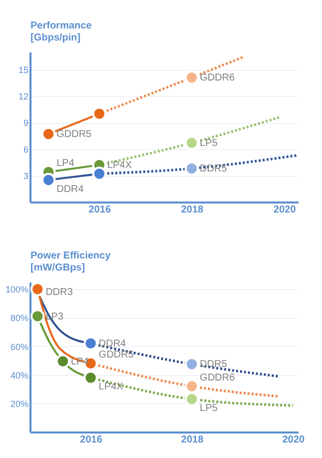 The width and height of the screenshot is (322, 458). What do you see at coordinates (25, 149) in the screenshot?
I see `y-tick-label: 6` at bounding box center [25, 149].